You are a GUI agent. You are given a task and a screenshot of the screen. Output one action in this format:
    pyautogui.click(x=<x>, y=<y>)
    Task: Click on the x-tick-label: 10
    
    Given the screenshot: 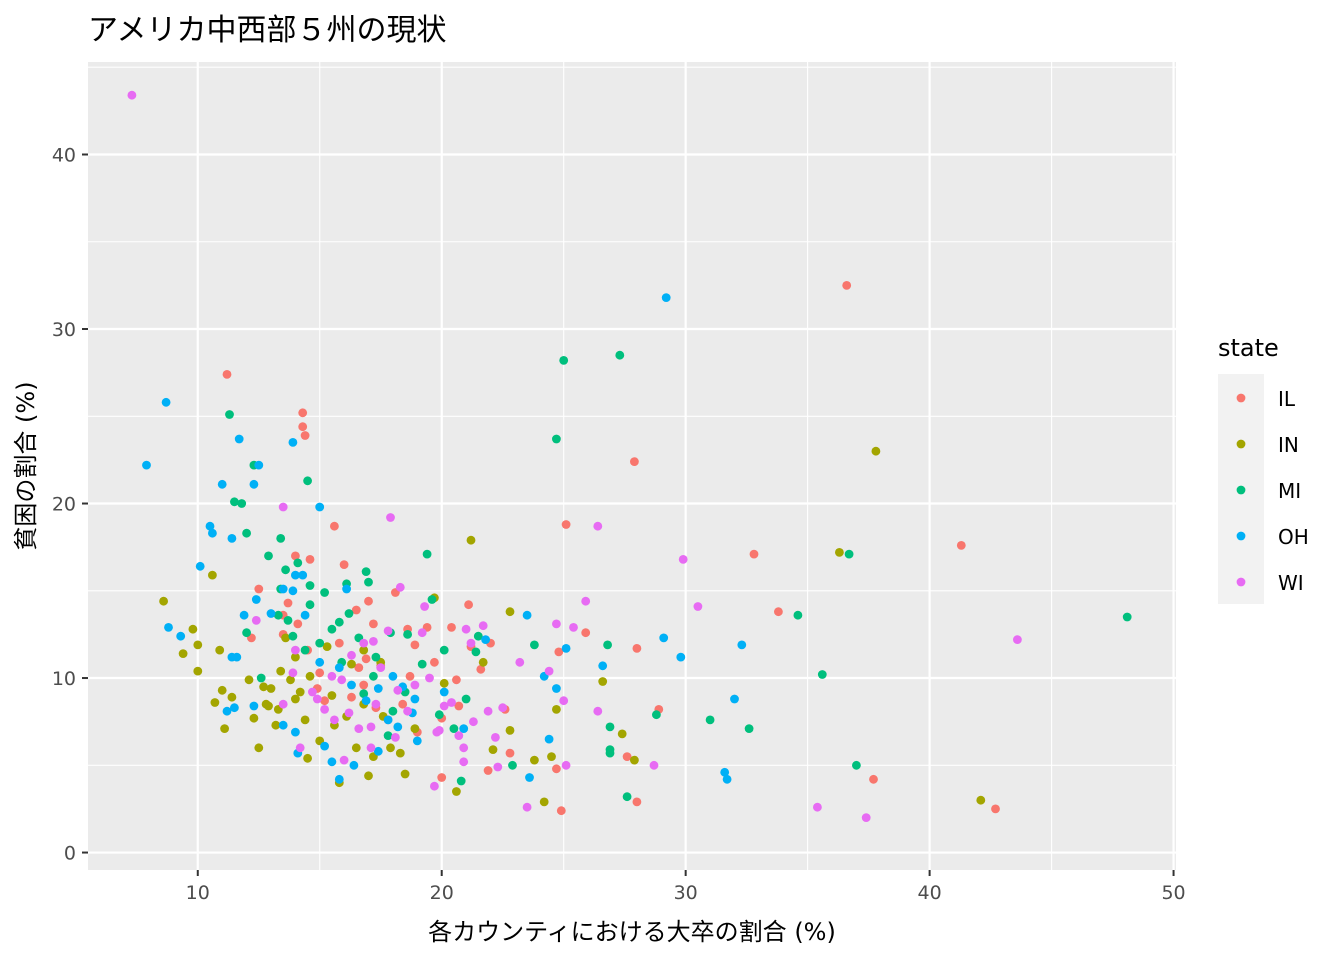 What is the action you would take?
    pyautogui.click(x=198, y=893)
    